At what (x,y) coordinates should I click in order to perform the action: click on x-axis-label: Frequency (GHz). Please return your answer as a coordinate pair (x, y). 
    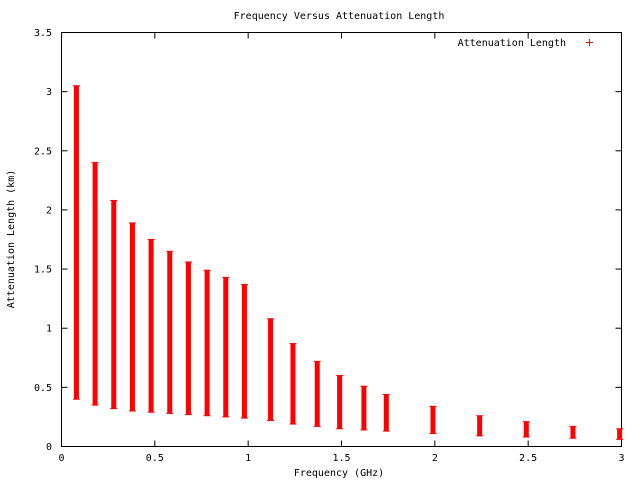
    Looking at the image, I should click on (339, 473).